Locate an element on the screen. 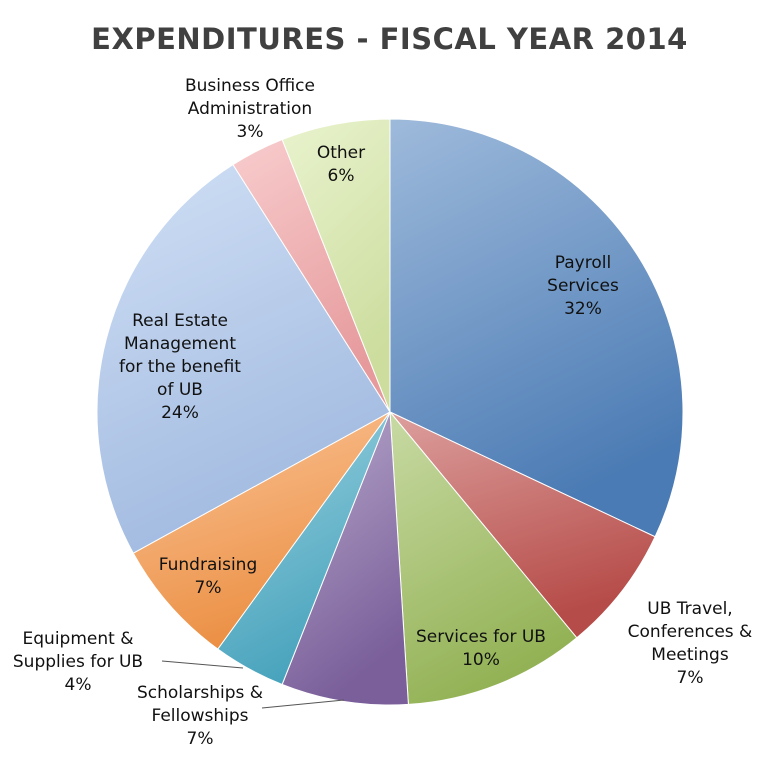 The image size is (779, 760). slice-label-line: Equipment & is located at coordinates (78, 639).